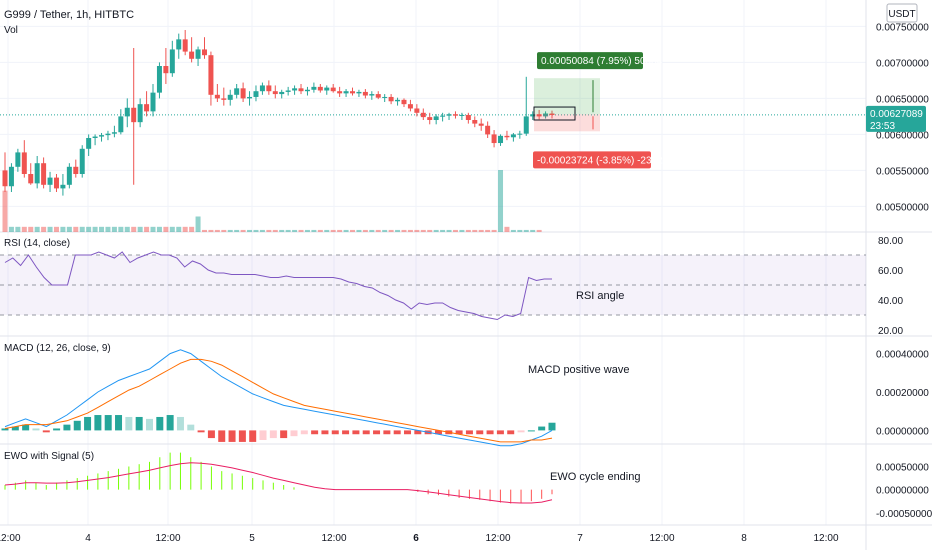 The height and width of the screenshot is (550, 932). I want to click on y-tick-label: 0.00600000, so click(902, 135).